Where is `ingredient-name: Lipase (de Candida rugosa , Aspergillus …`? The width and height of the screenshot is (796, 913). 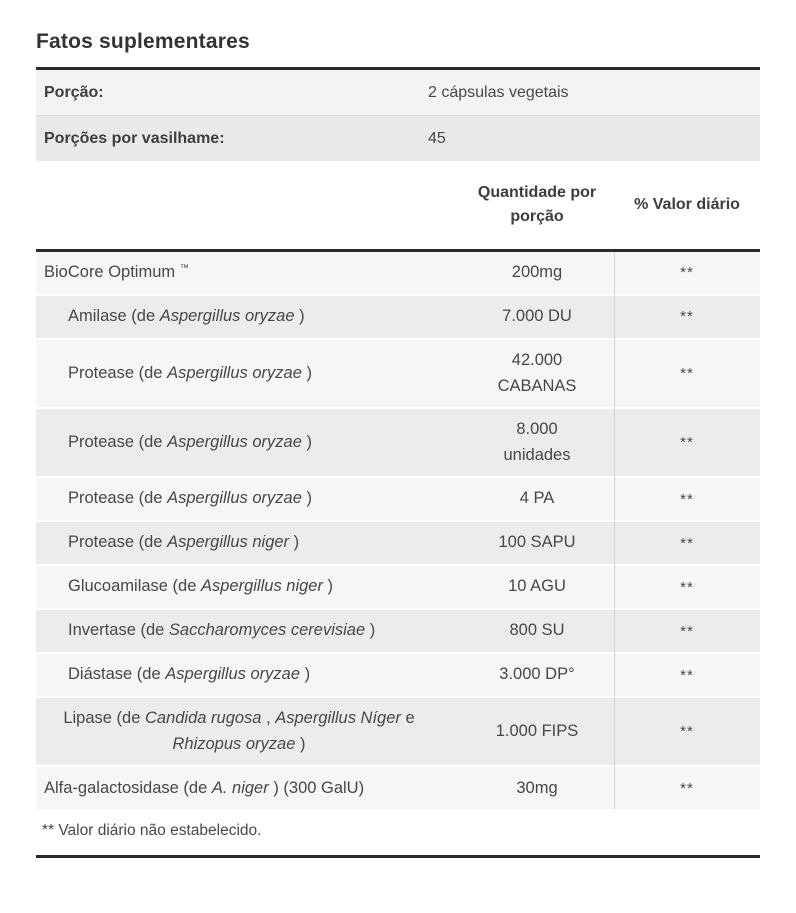 ingredient-name: Lipase (de Candida rugosa , Aspergillus … is located at coordinates (239, 731).